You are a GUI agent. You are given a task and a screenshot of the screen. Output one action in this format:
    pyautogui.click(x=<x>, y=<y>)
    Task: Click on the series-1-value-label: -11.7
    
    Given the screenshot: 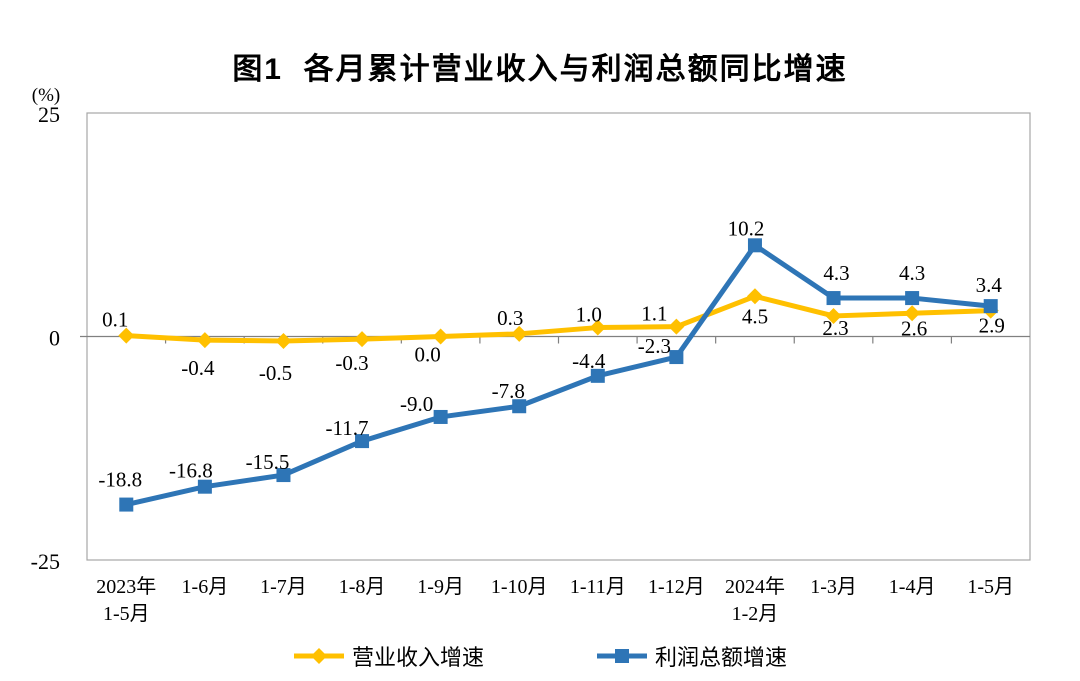 What is the action you would take?
    pyautogui.click(x=347, y=428)
    